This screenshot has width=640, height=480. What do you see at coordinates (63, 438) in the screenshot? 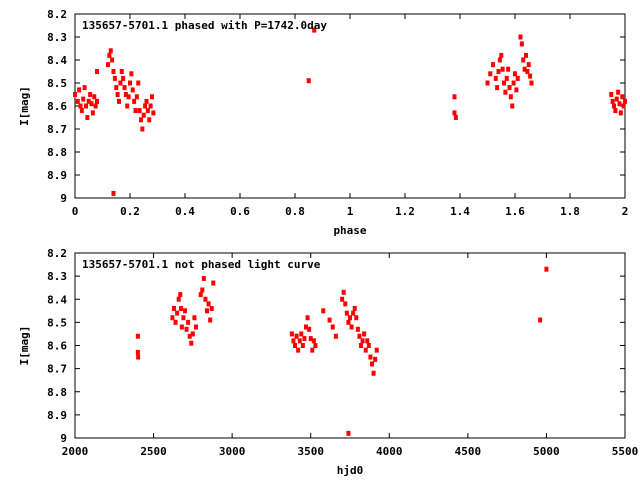
I see `y-tick-label: 9` at bounding box center [63, 438].